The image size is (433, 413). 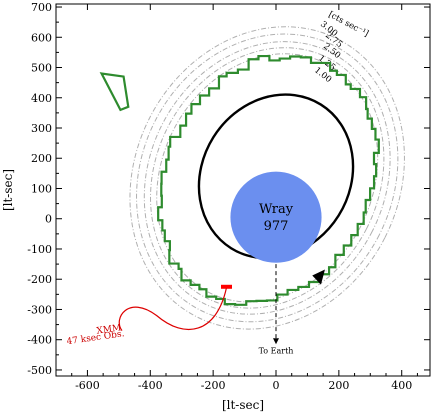 I want to click on x-tick-label: 0, so click(x=276, y=385).